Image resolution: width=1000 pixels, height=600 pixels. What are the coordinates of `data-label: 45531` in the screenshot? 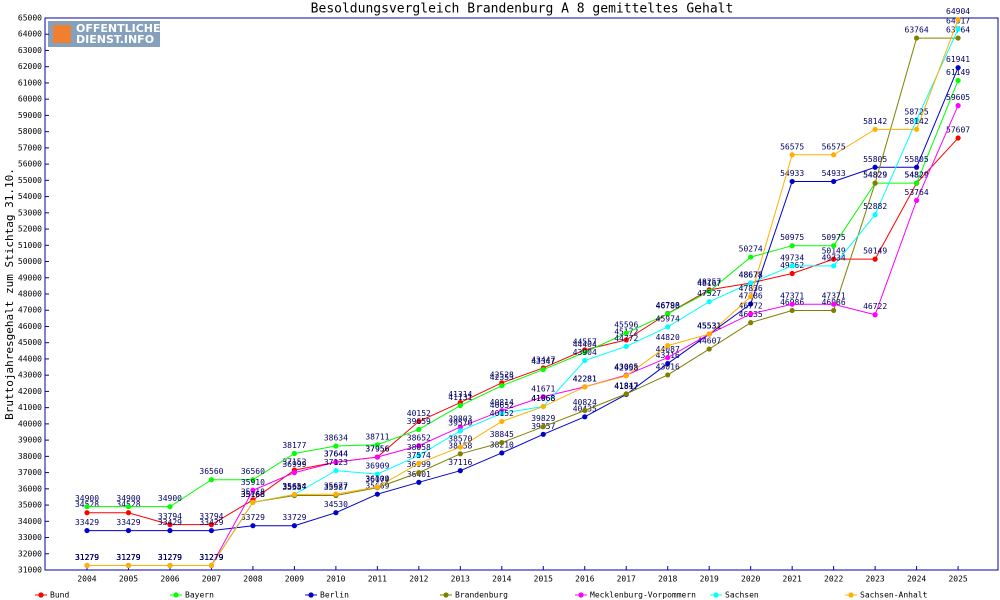 It's located at (709, 326).